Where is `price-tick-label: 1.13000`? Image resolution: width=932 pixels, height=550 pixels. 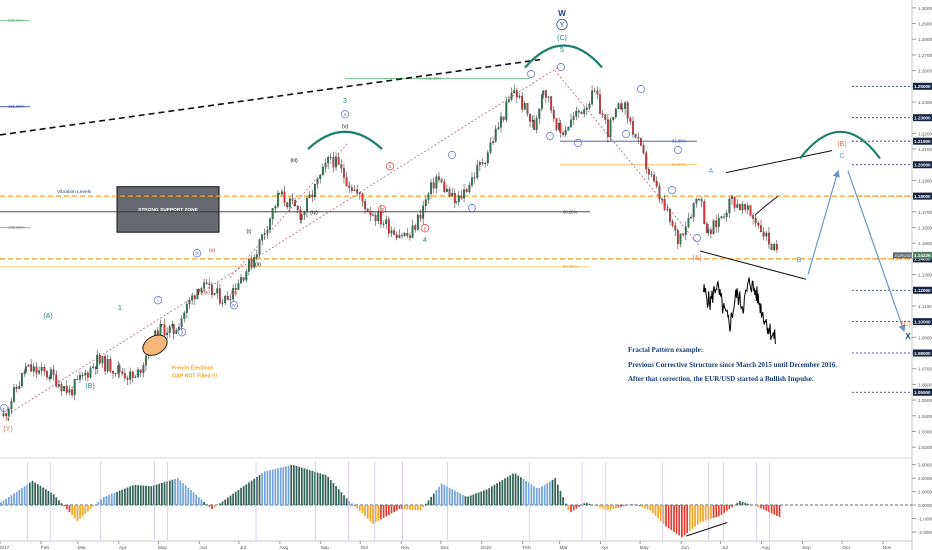
price-tick-label: 1.13000 is located at coordinates (925, 275).